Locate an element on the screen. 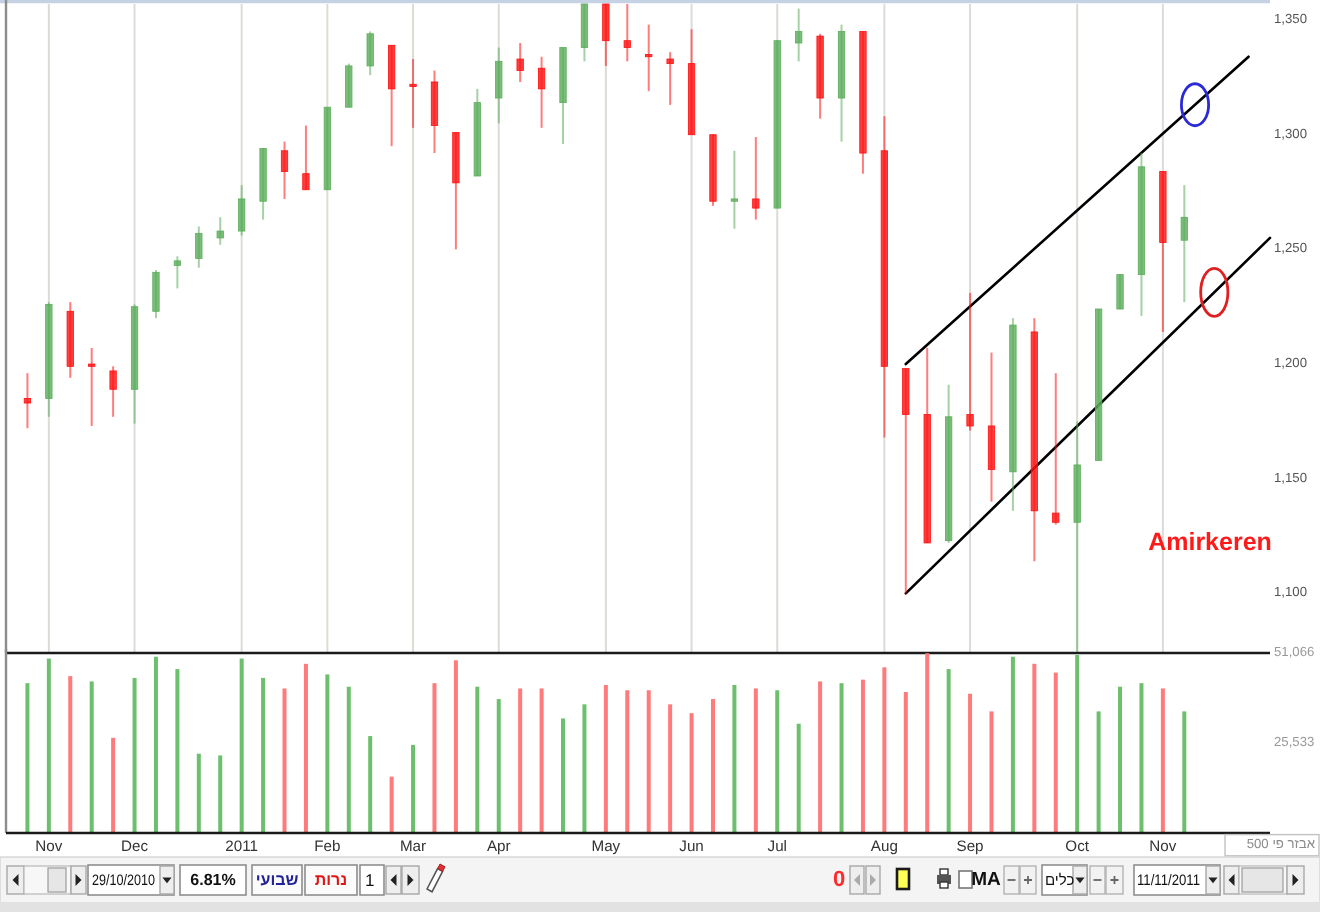 This screenshot has width=1320, height=912. text: 6.81% is located at coordinates (213, 880).